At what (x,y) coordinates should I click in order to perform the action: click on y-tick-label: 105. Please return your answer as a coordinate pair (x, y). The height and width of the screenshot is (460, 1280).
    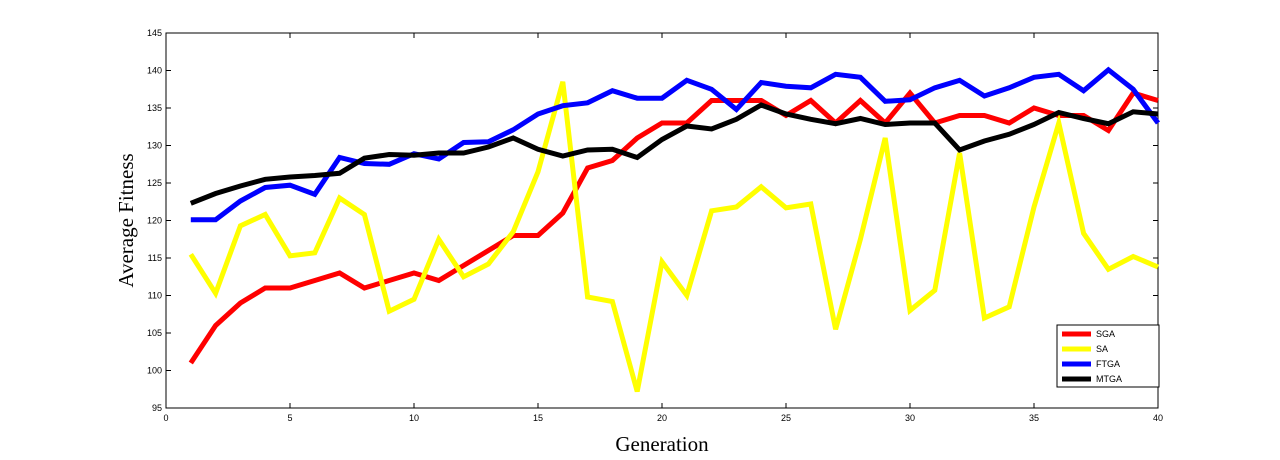
    Looking at the image, I should click on (154, 333).